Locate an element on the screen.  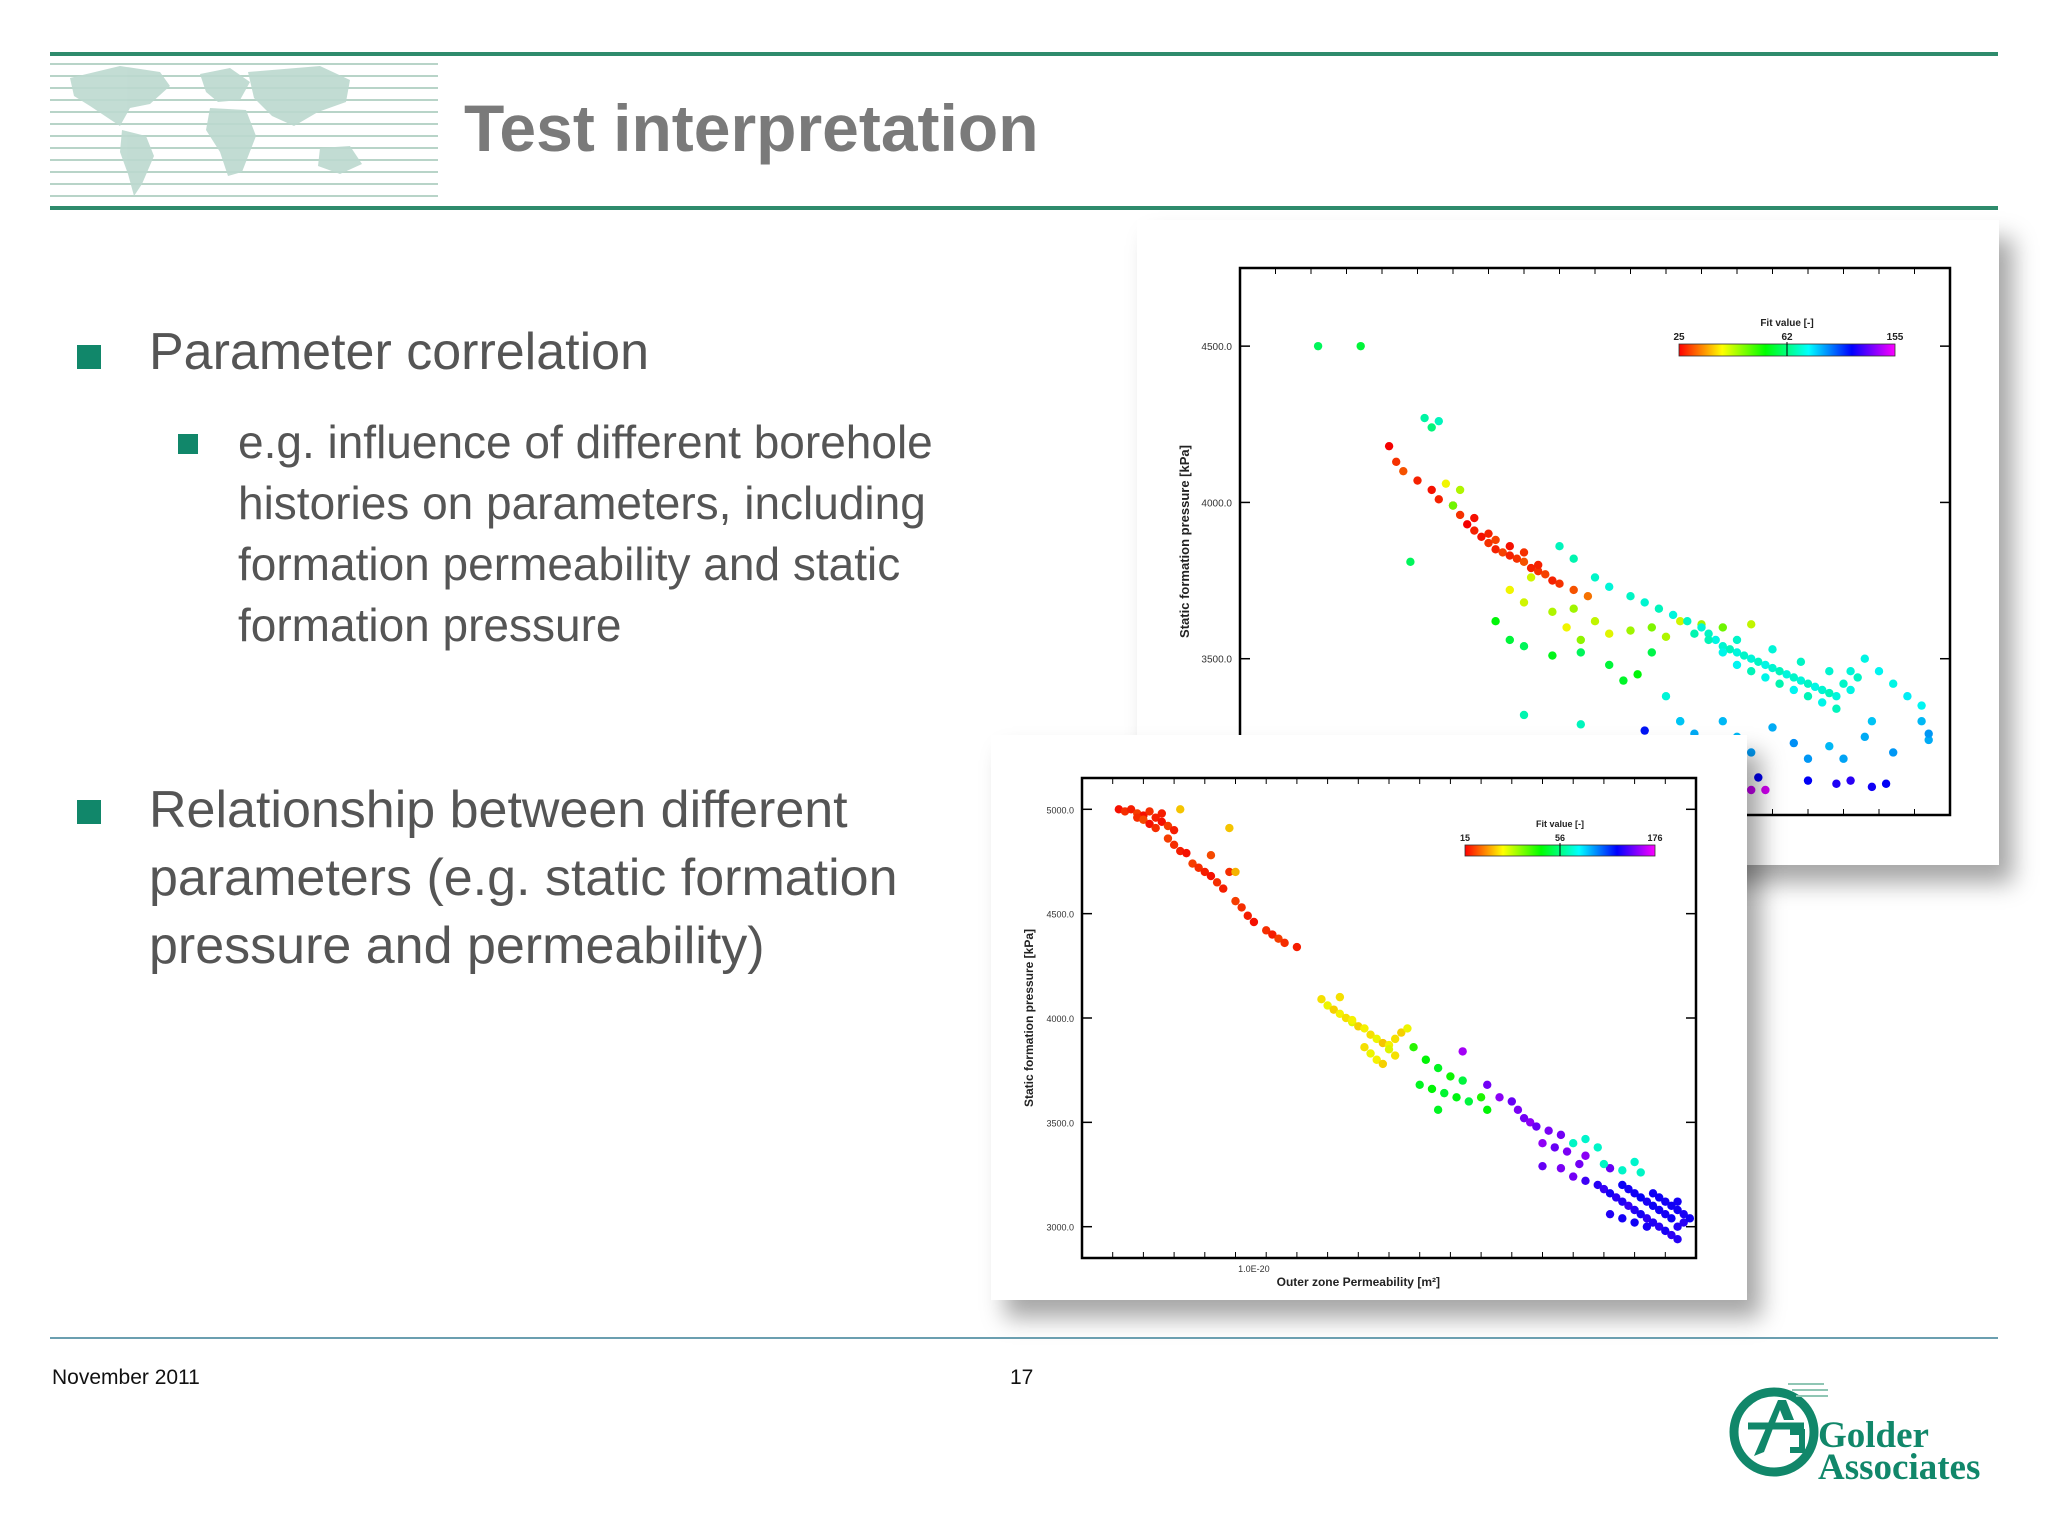
y-tick-label: 3500.0 is located at coordinates (1060, 1123).